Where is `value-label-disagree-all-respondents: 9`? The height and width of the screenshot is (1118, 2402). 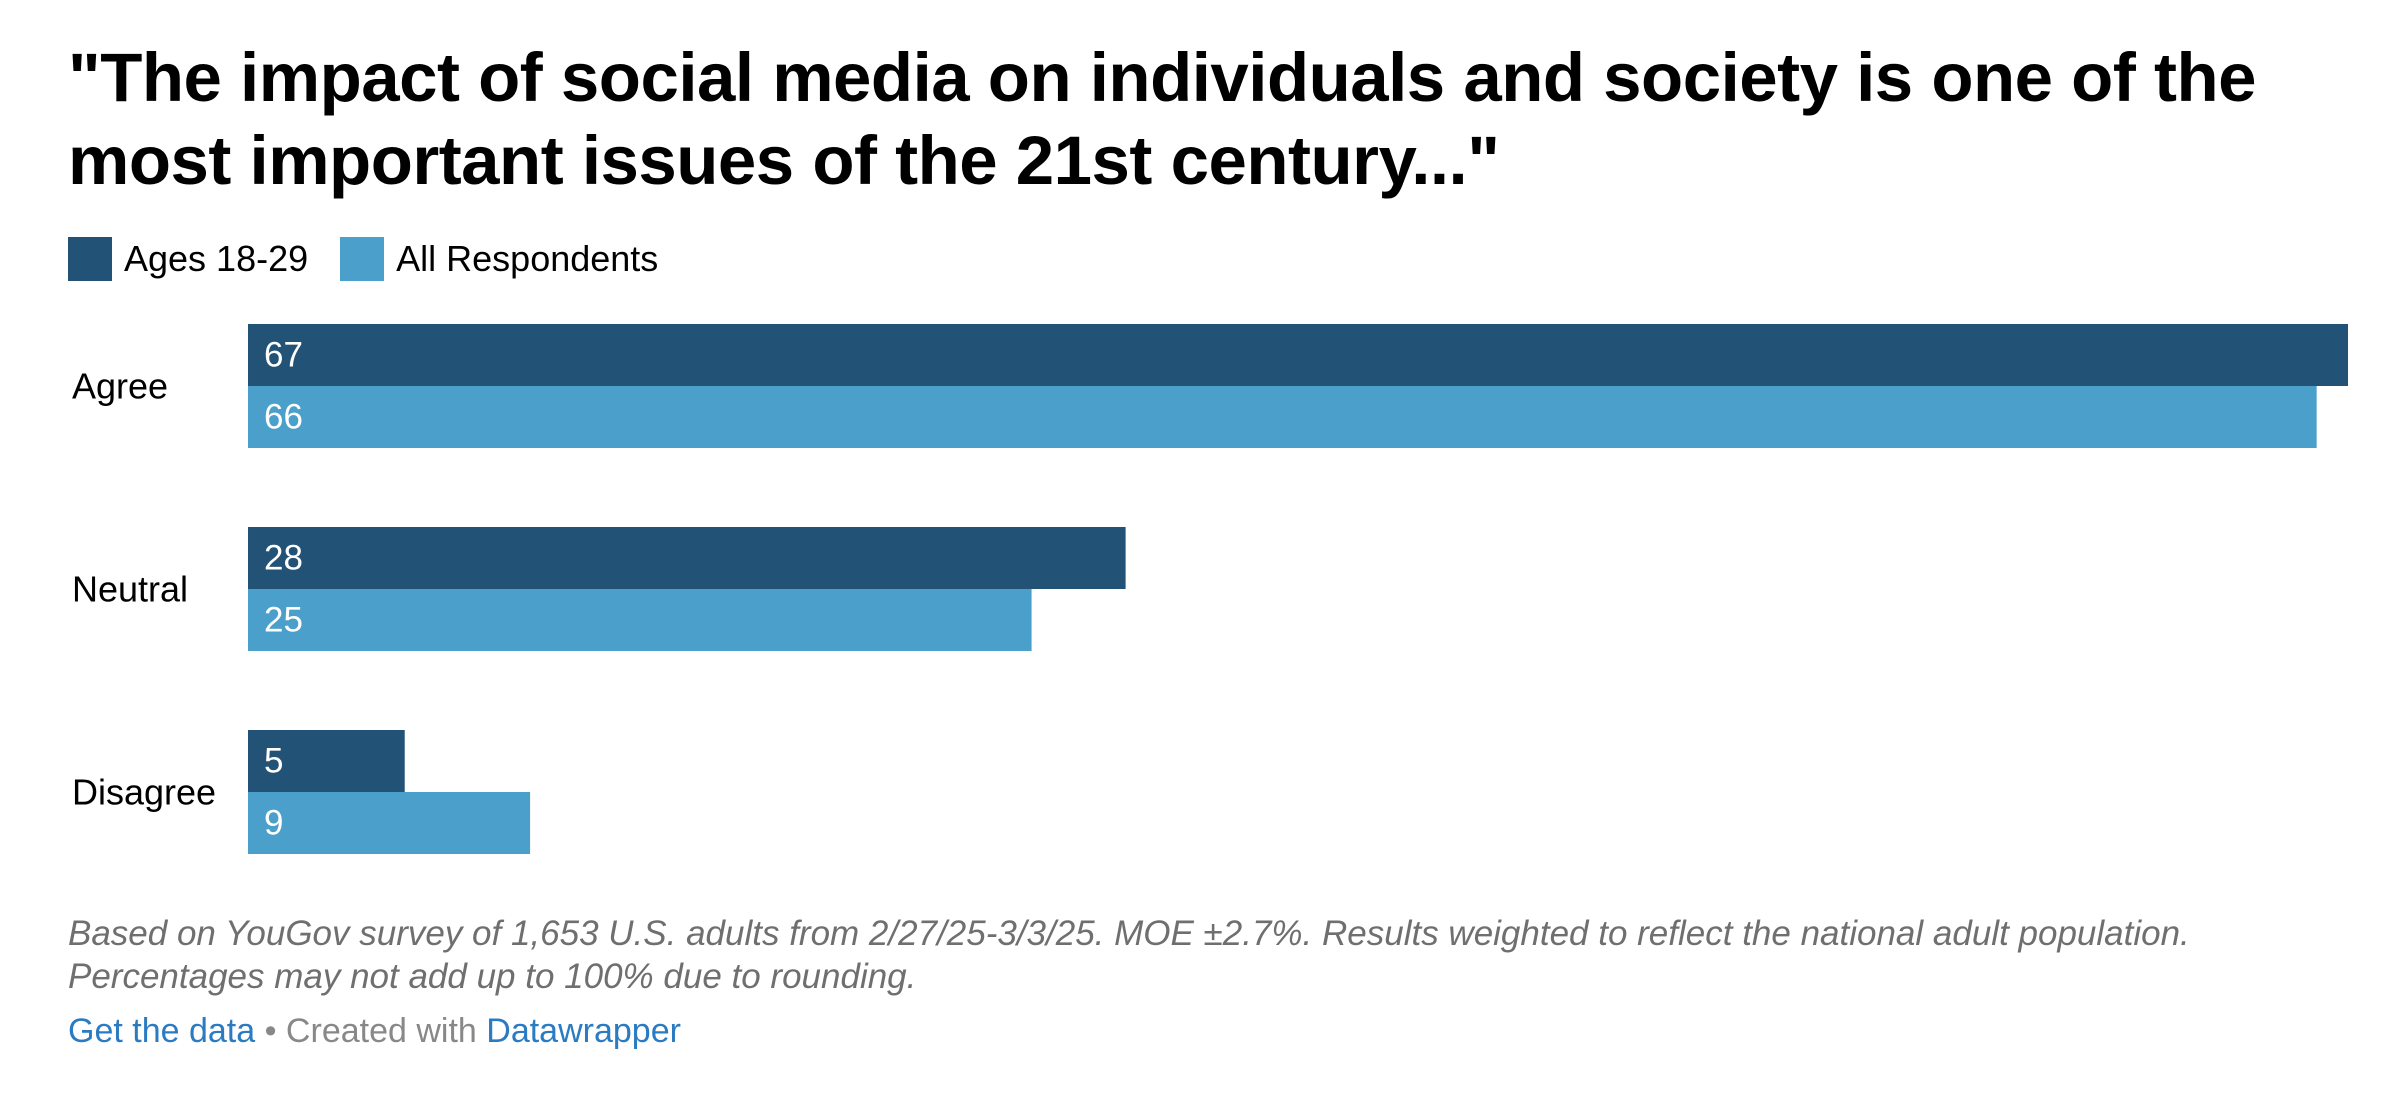
value-label-disagree-all-respondents: 9 is located at coordinates (273, 823).